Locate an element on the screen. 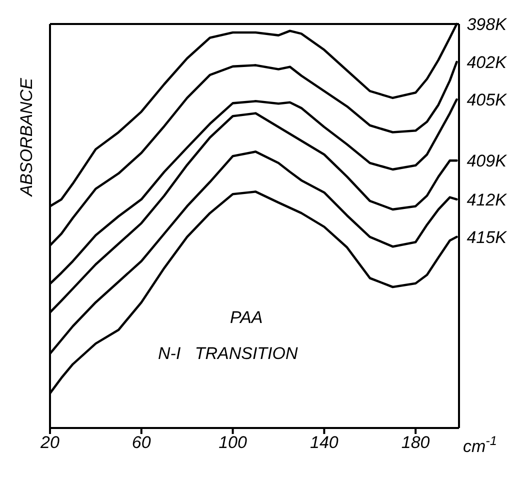  x-tick-label: 20 is located at coordinates (50, 442).